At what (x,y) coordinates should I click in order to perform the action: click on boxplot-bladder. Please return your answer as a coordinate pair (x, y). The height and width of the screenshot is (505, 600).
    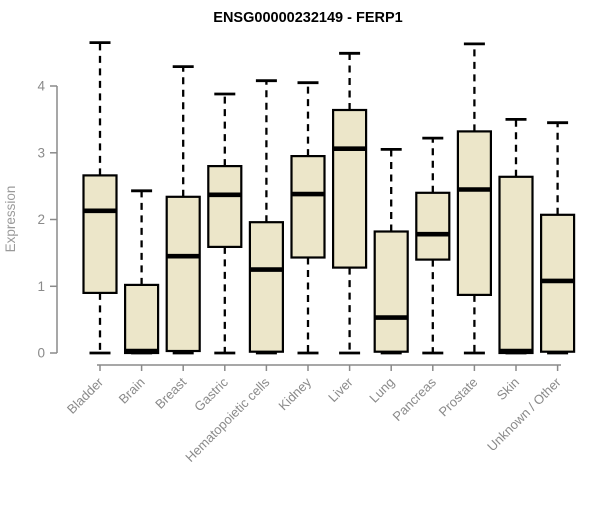
    Looking at the image, I should click on (100, 198).